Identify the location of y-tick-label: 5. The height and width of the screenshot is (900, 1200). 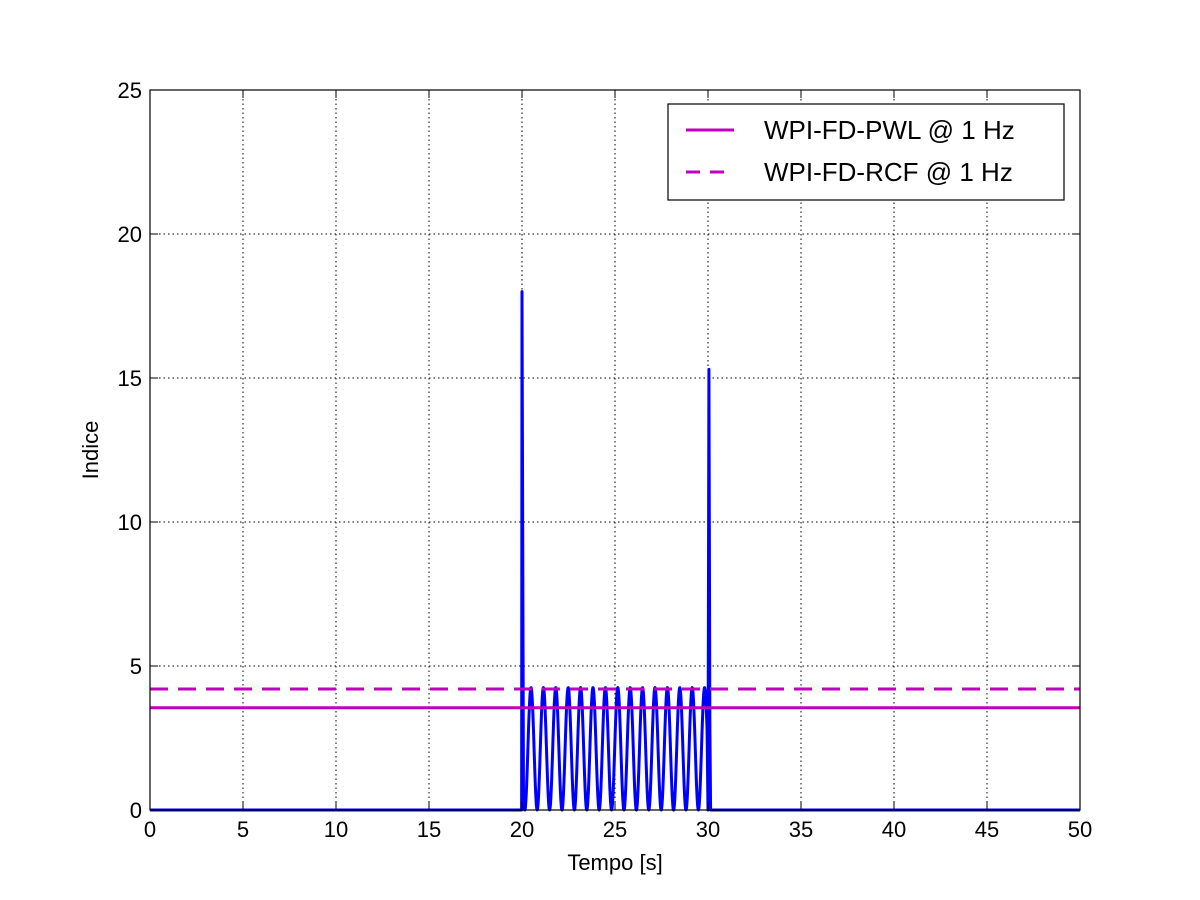
(136, 666).